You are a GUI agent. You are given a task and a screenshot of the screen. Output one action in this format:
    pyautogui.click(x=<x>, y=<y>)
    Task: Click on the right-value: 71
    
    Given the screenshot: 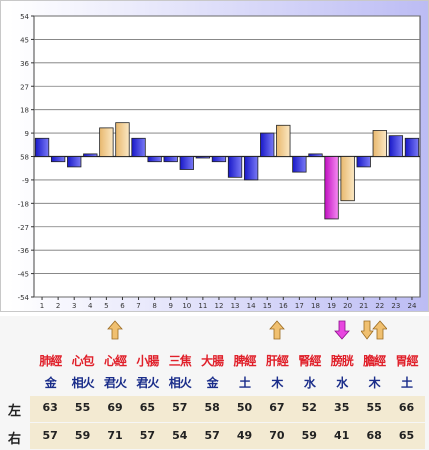 What is the action you would take?
    pyautogui.click(x=115, y=436)
    